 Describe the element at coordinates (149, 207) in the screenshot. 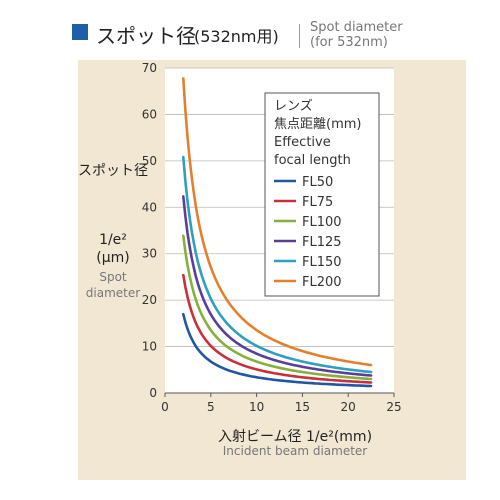

I see `y-tick-label-40: 40` at that location.